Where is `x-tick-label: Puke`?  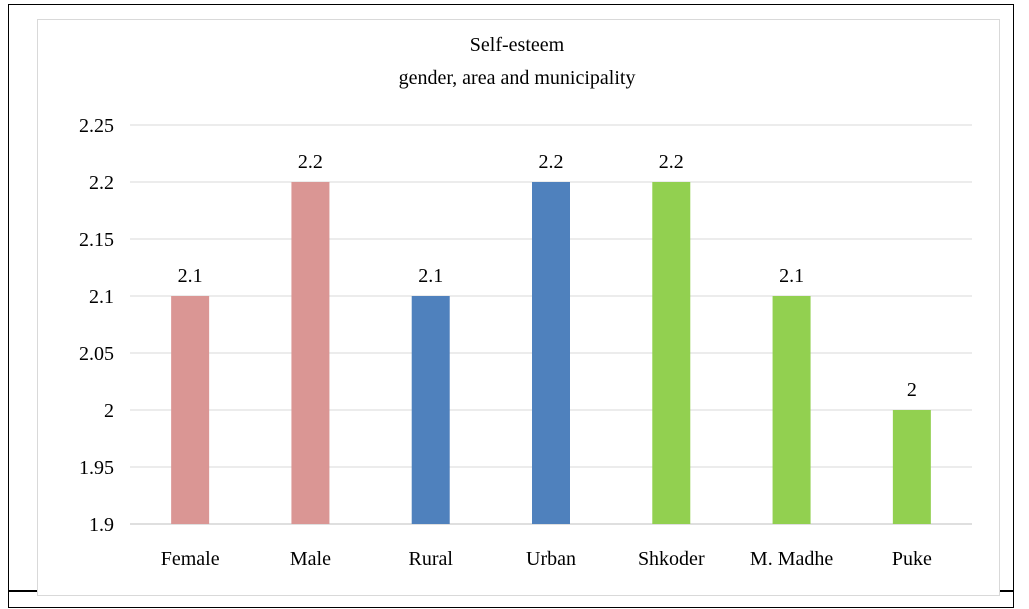 x-tick-label: Puke is located at coordinates (912, 559).